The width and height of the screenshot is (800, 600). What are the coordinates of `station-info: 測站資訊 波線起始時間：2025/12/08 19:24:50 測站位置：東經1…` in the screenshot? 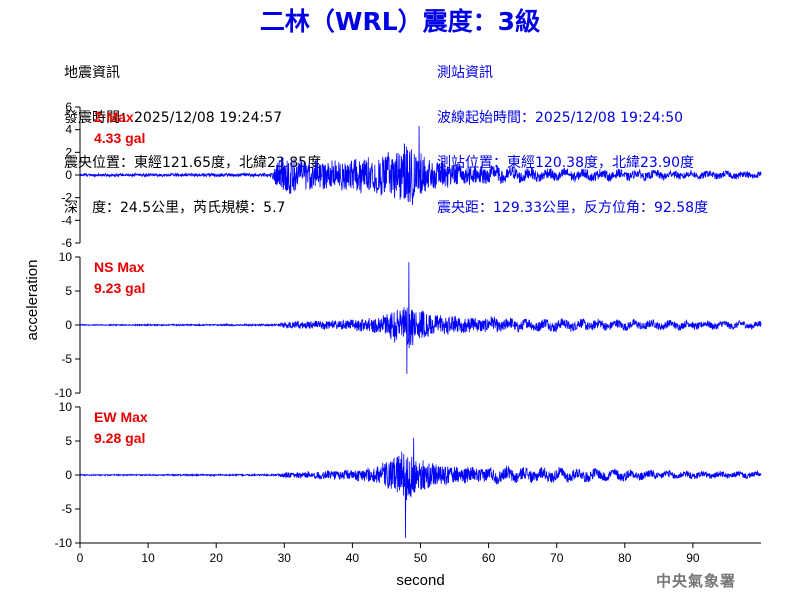 It's located at (572, 133).